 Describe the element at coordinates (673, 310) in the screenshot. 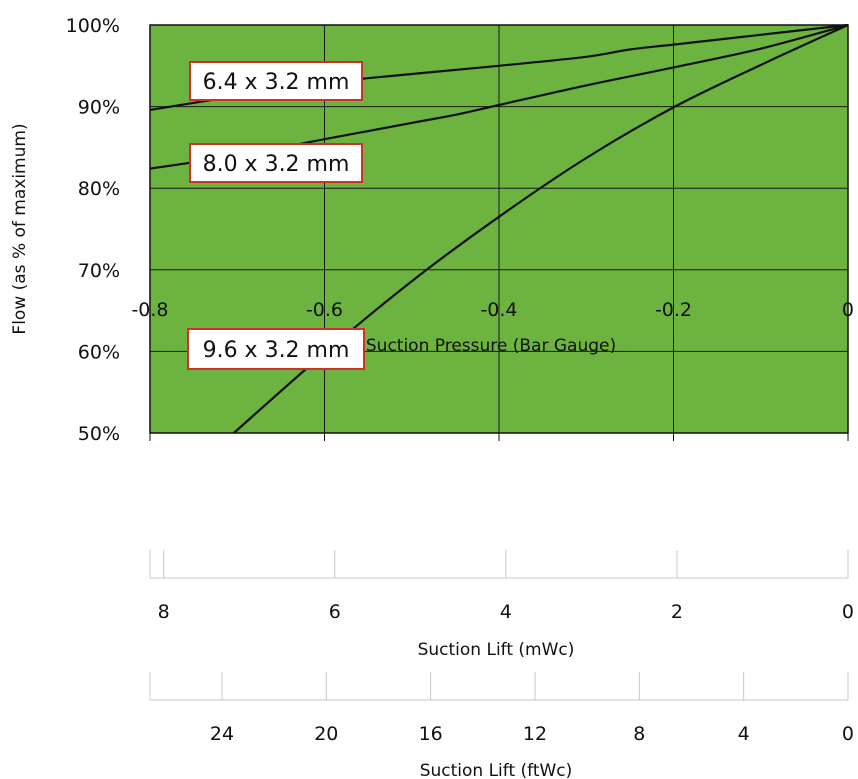

I see `x-tick-label: -0.2` at that location.